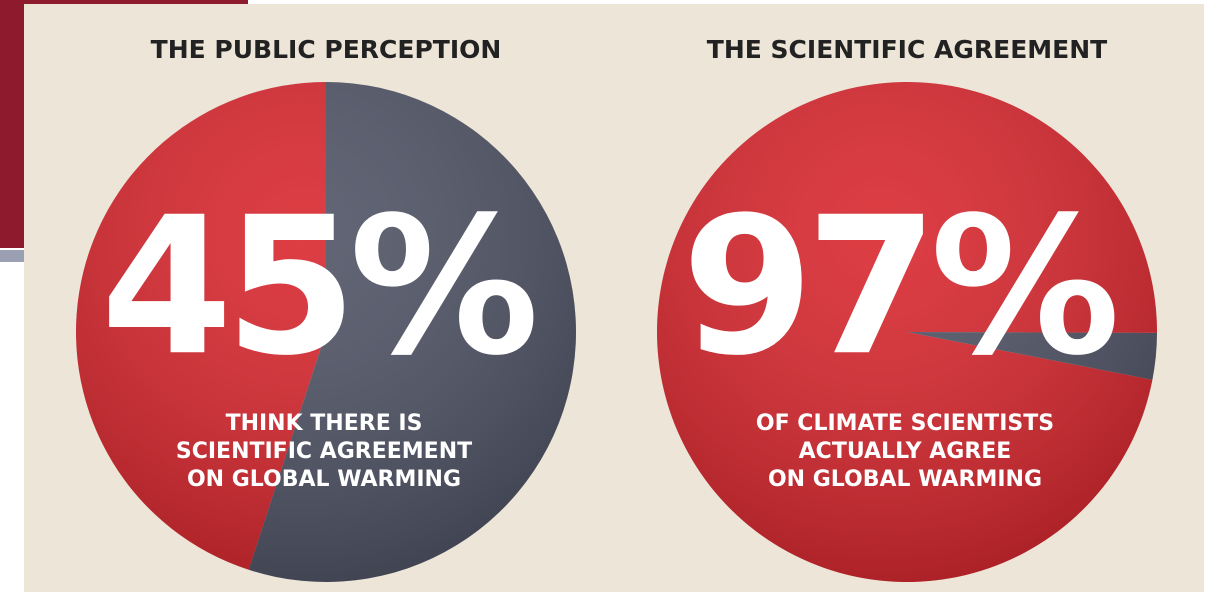  I want to click on caption-line: THINK THERE IS, so click(324, 423).